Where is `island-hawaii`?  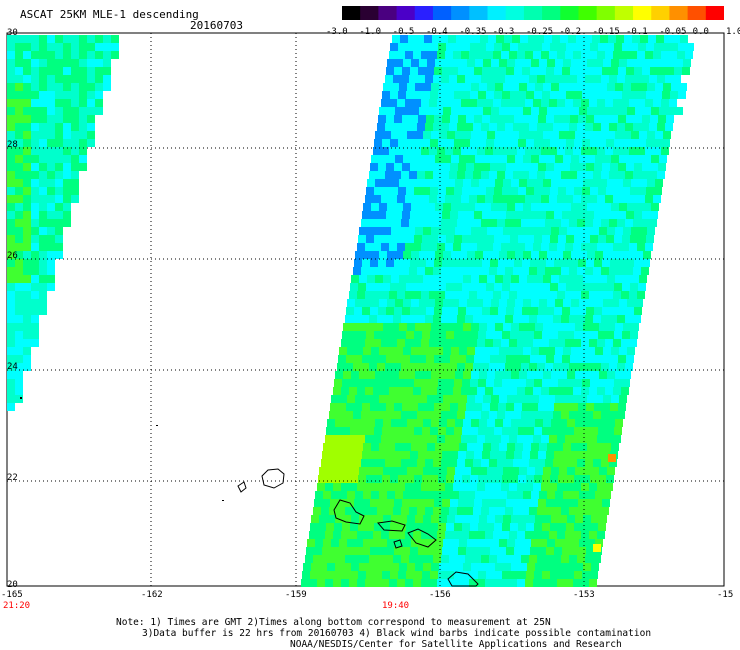
island-hawaii is located at coordinates (463, 579).